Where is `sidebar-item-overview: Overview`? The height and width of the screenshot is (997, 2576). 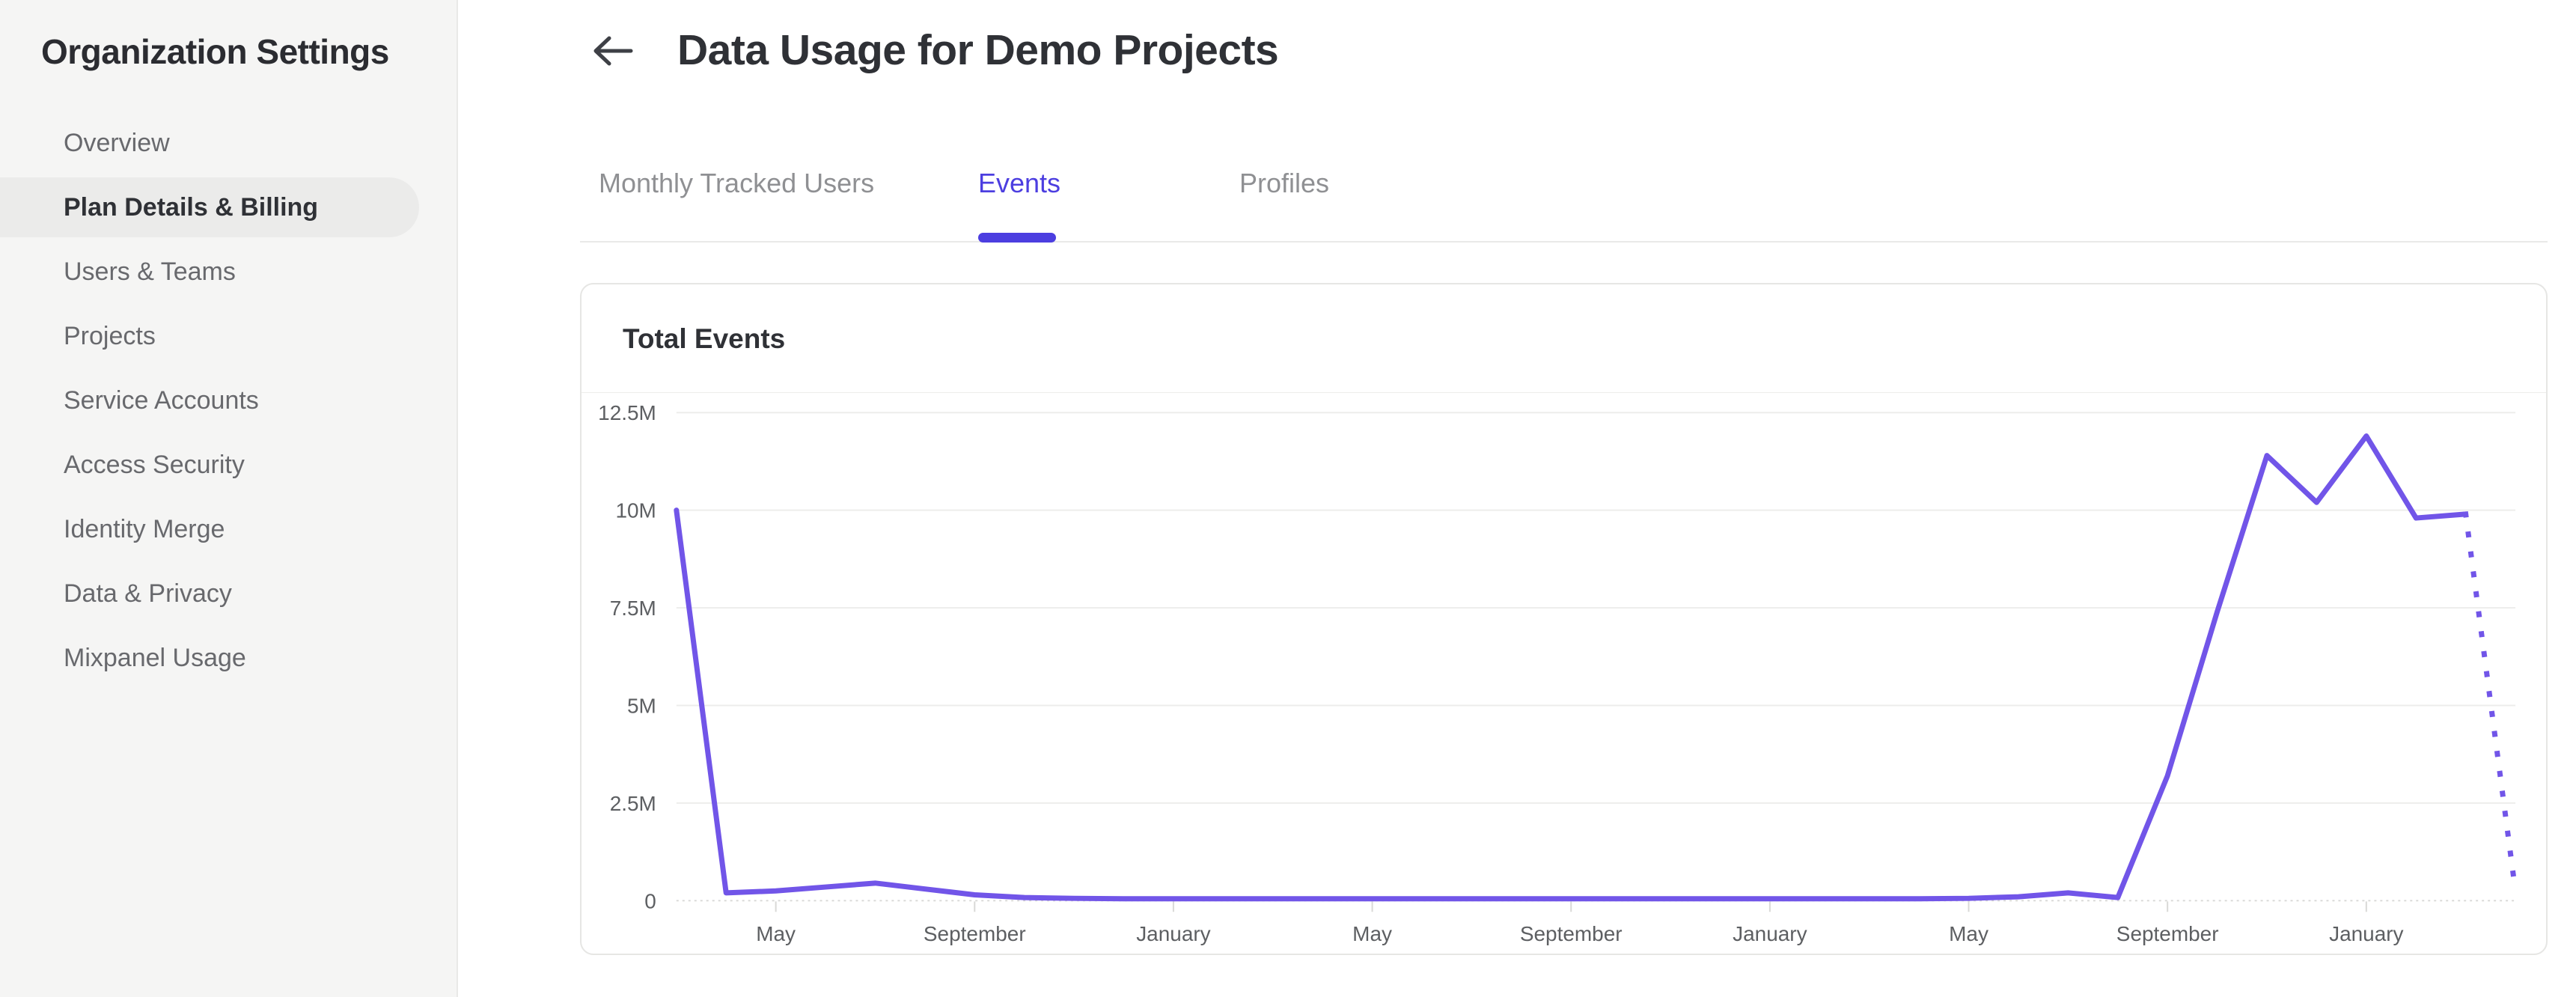
sidebar-item-overview: Overview is located at coordinates (117, 142).